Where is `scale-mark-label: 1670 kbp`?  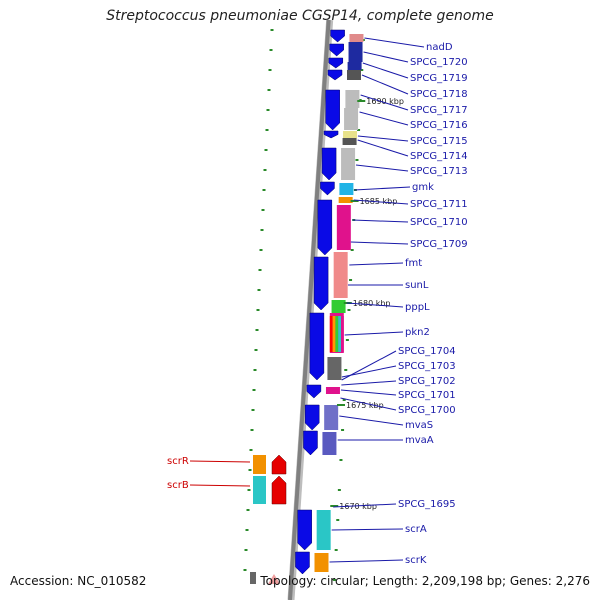 scale-mark-label: 1670 kbp is located at coordinates (358, 506).